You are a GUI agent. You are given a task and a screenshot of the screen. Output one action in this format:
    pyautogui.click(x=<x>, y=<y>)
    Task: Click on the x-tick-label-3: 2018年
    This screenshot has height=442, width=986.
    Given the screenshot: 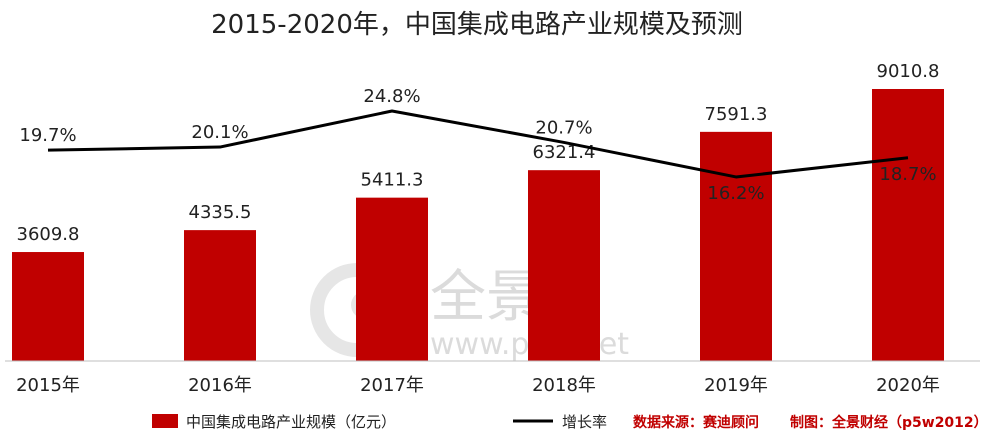 What is the action you would take?
    pyautogui.click(x=564, y=385)
    